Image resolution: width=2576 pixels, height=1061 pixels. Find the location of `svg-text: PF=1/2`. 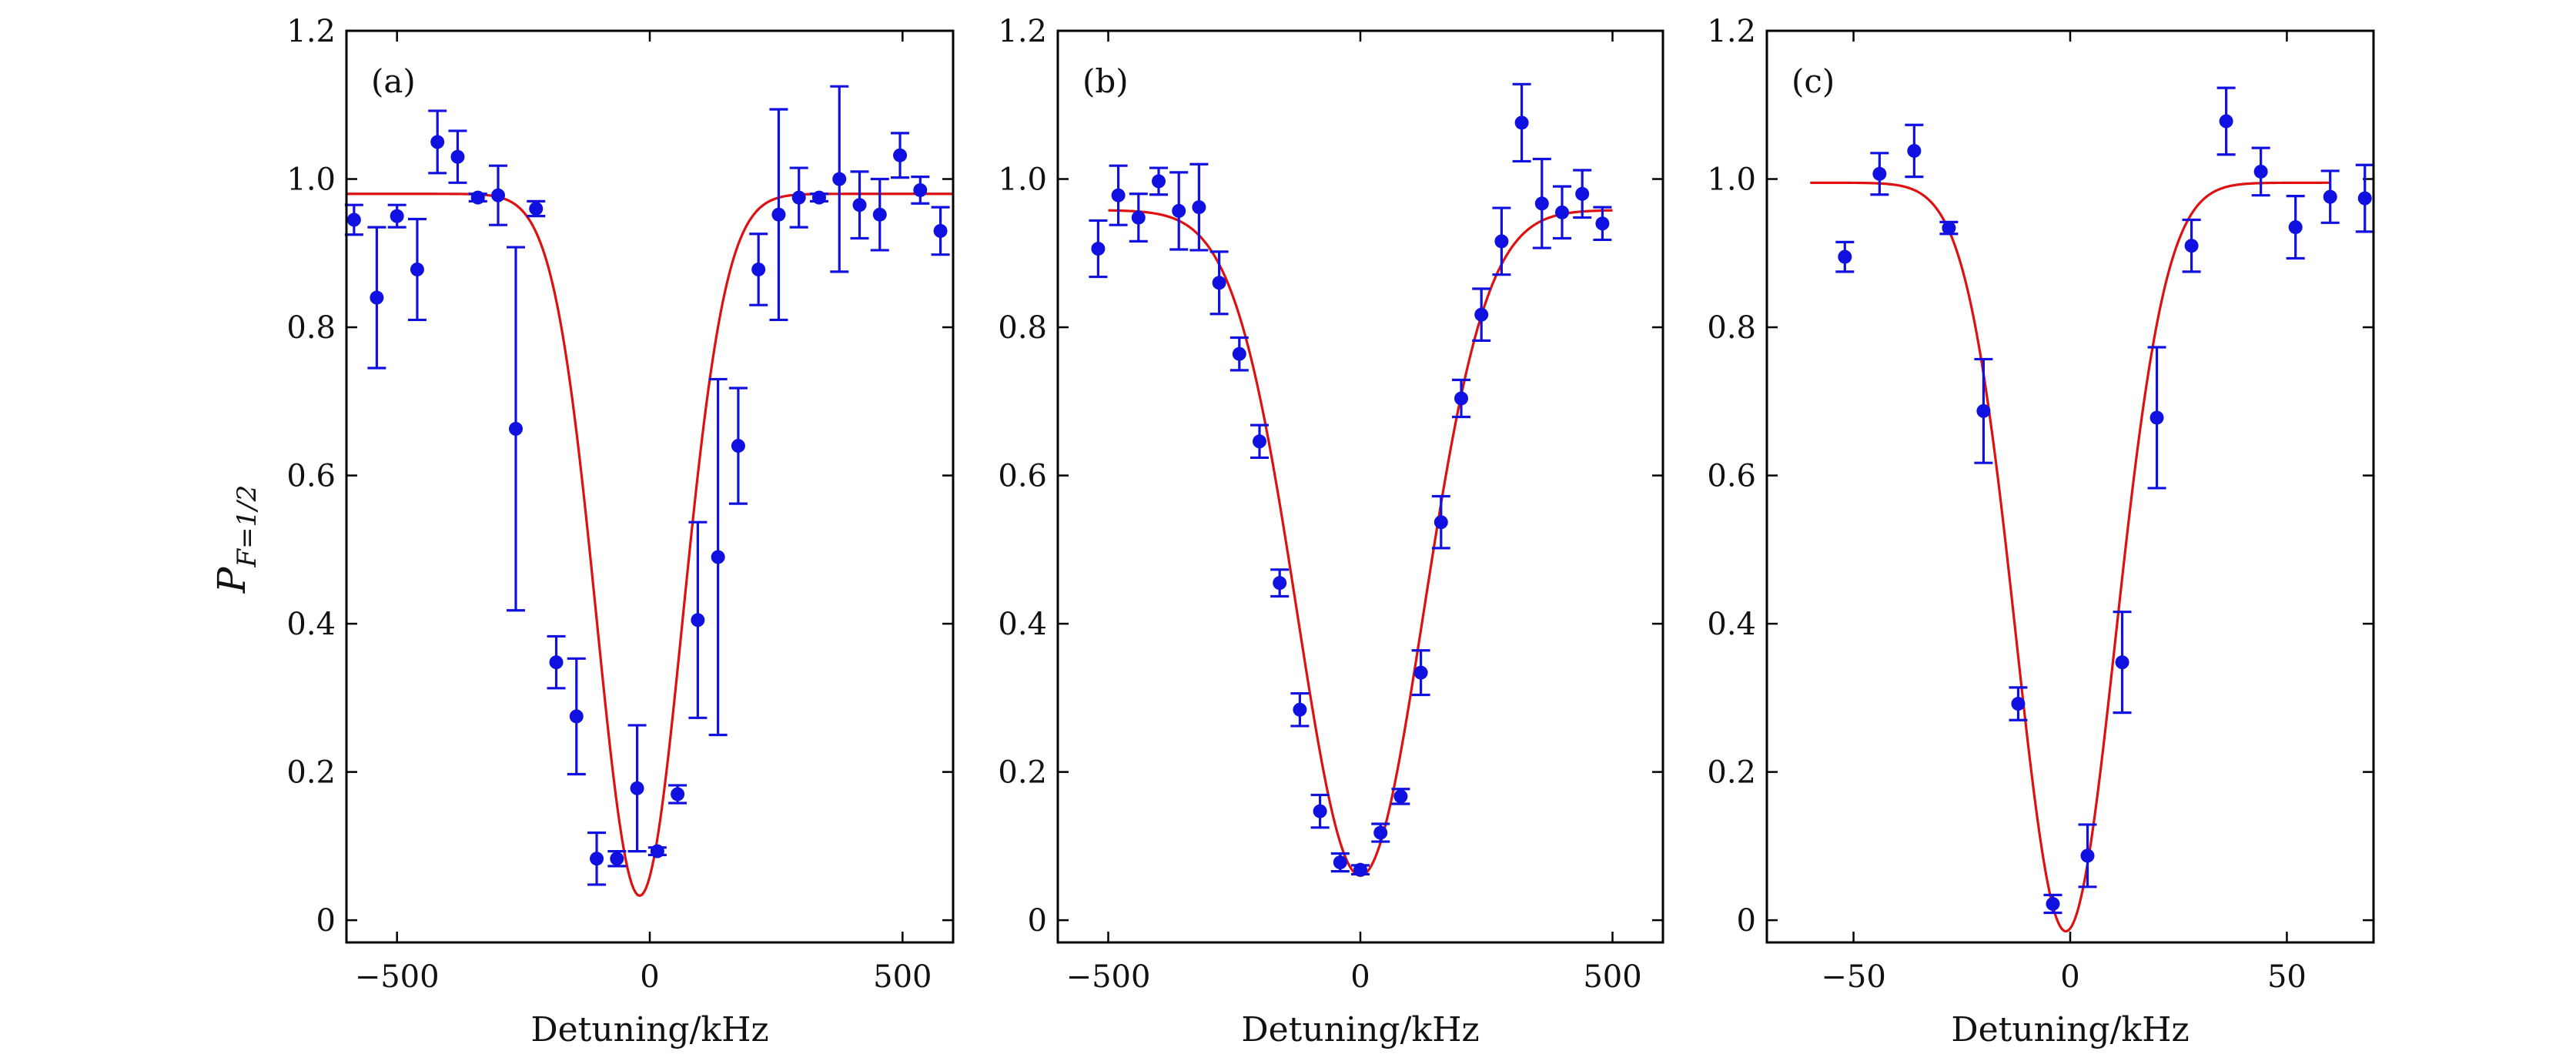

svg-text: PF=1/2 is located at coordinates (236, 539).